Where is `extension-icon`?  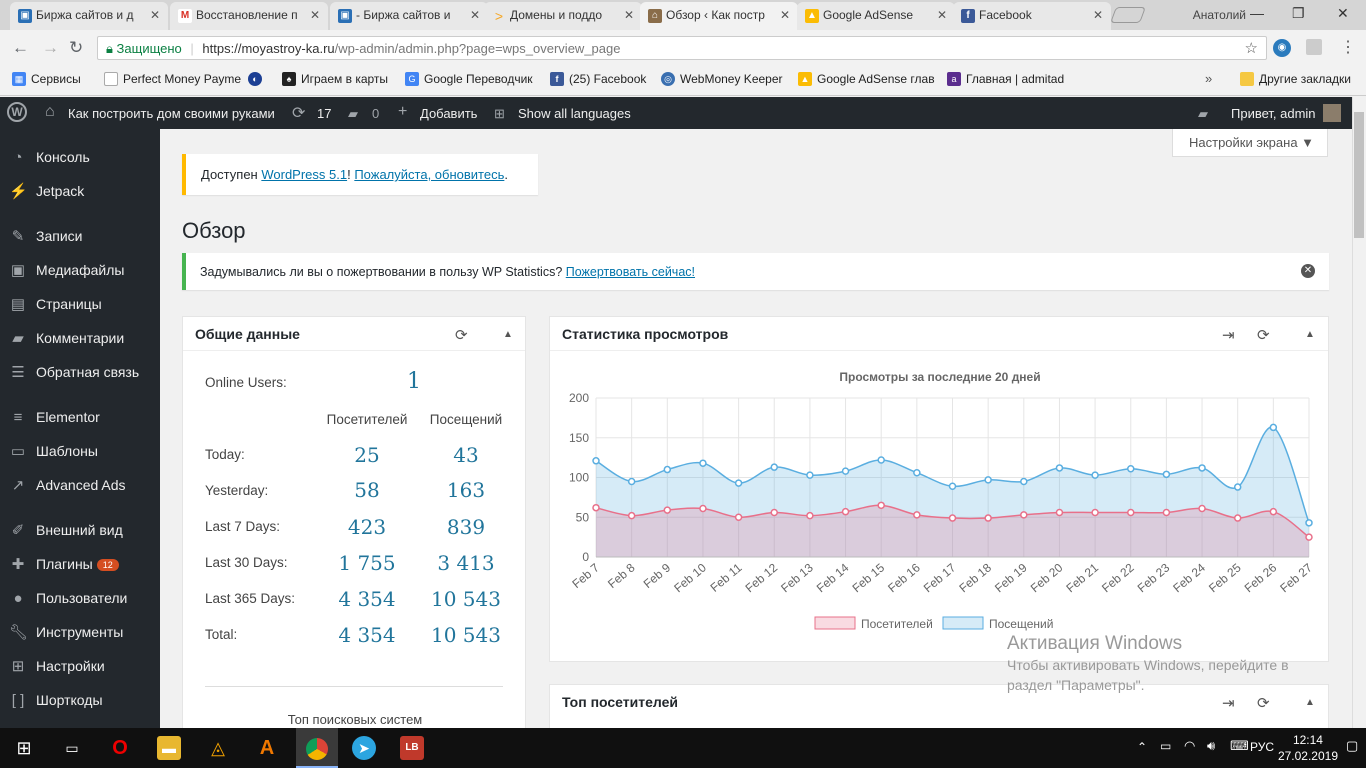 extension-icon is located at coordinates (1314, 47).